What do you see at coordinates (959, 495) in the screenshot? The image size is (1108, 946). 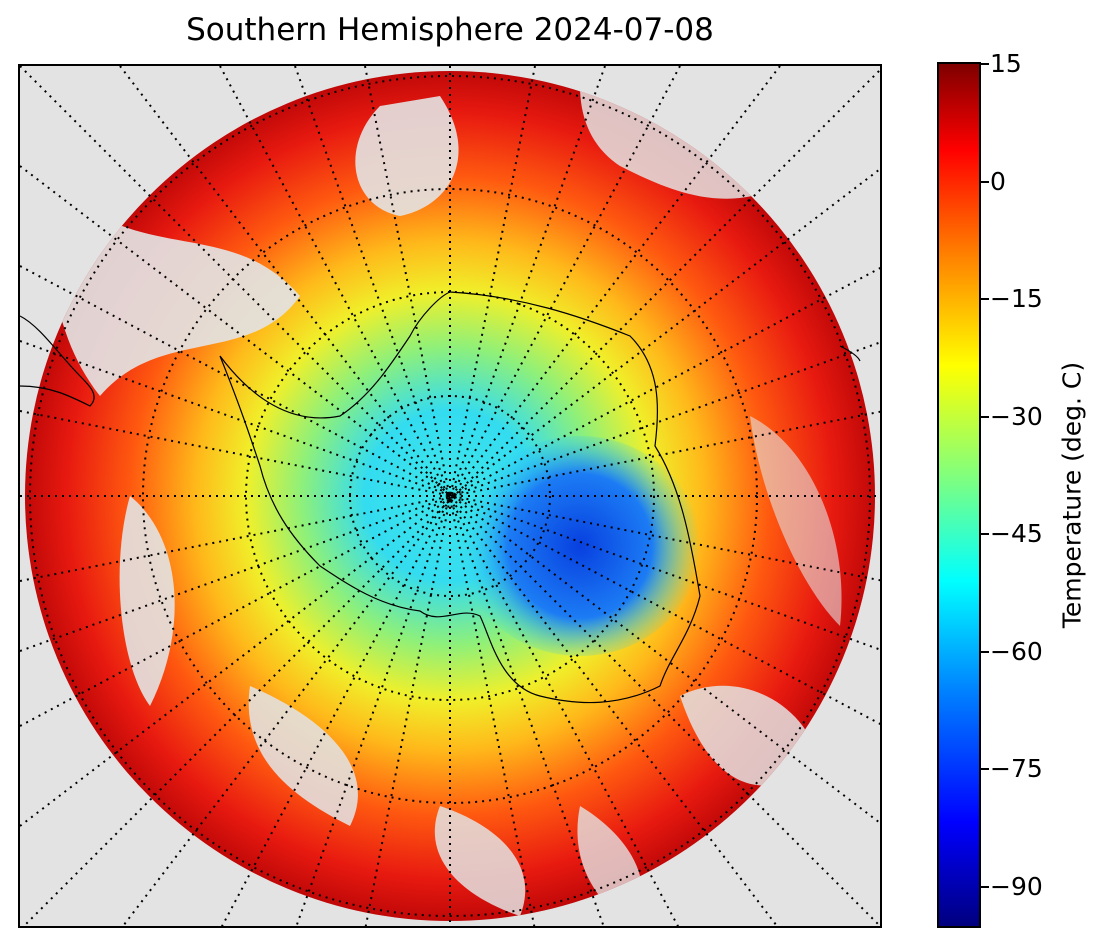 I see `colorbar` at bounding box center [959, 495].